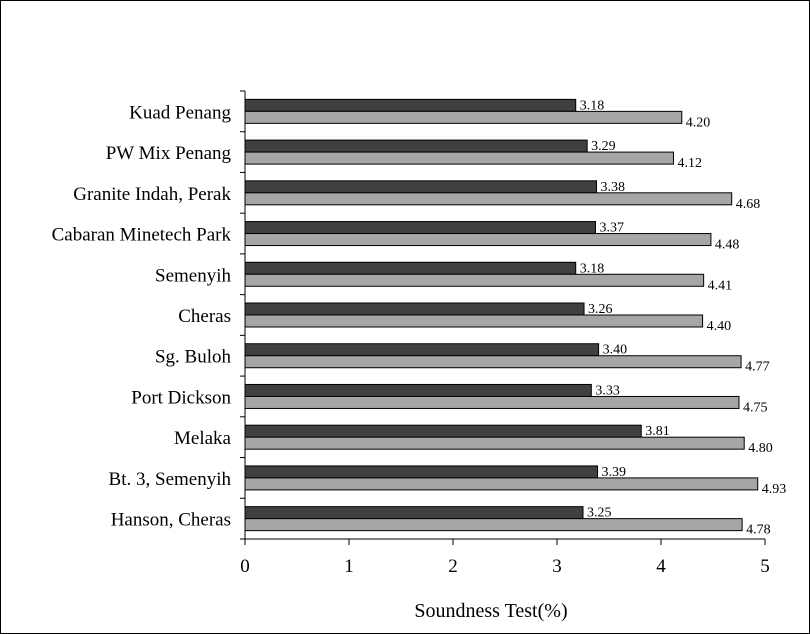  I want to click on category-label: Kuad Penang, so click(180, 112).